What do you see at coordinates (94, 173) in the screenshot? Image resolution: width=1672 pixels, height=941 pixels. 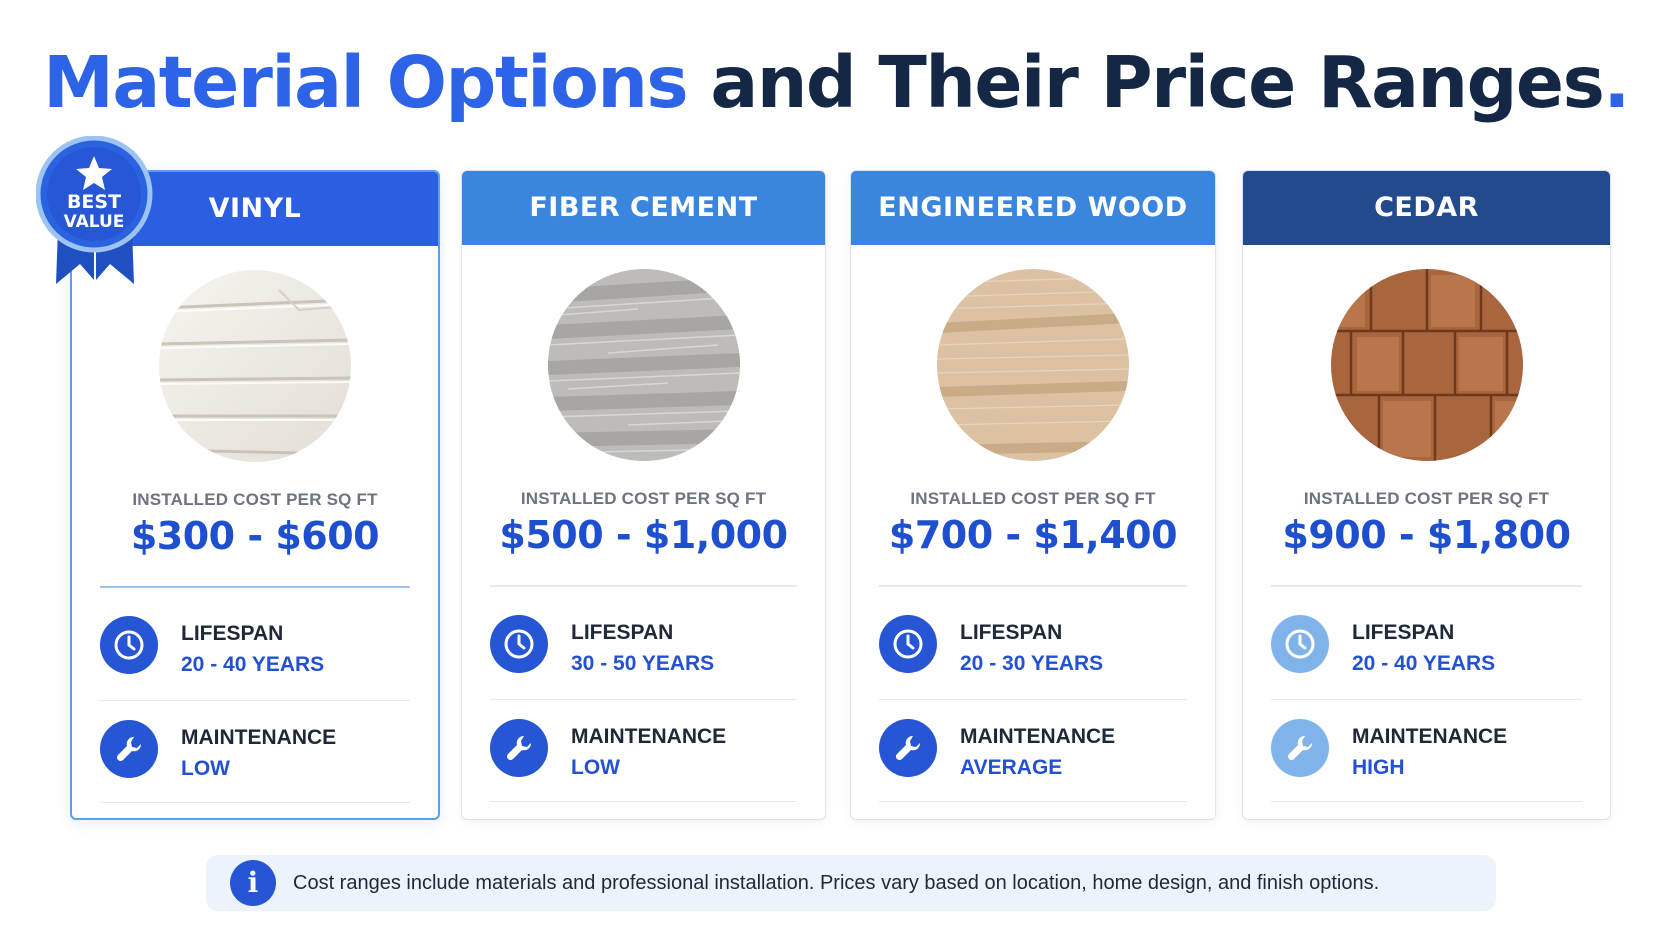 I see `star-icon` at bounding box center [94, 173].